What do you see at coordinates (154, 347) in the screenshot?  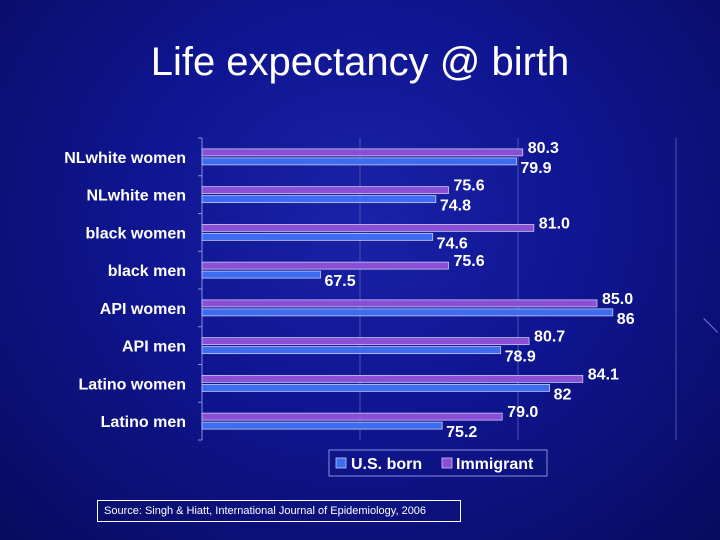 I see `category-label: API men` at bounding box center [154, 347].